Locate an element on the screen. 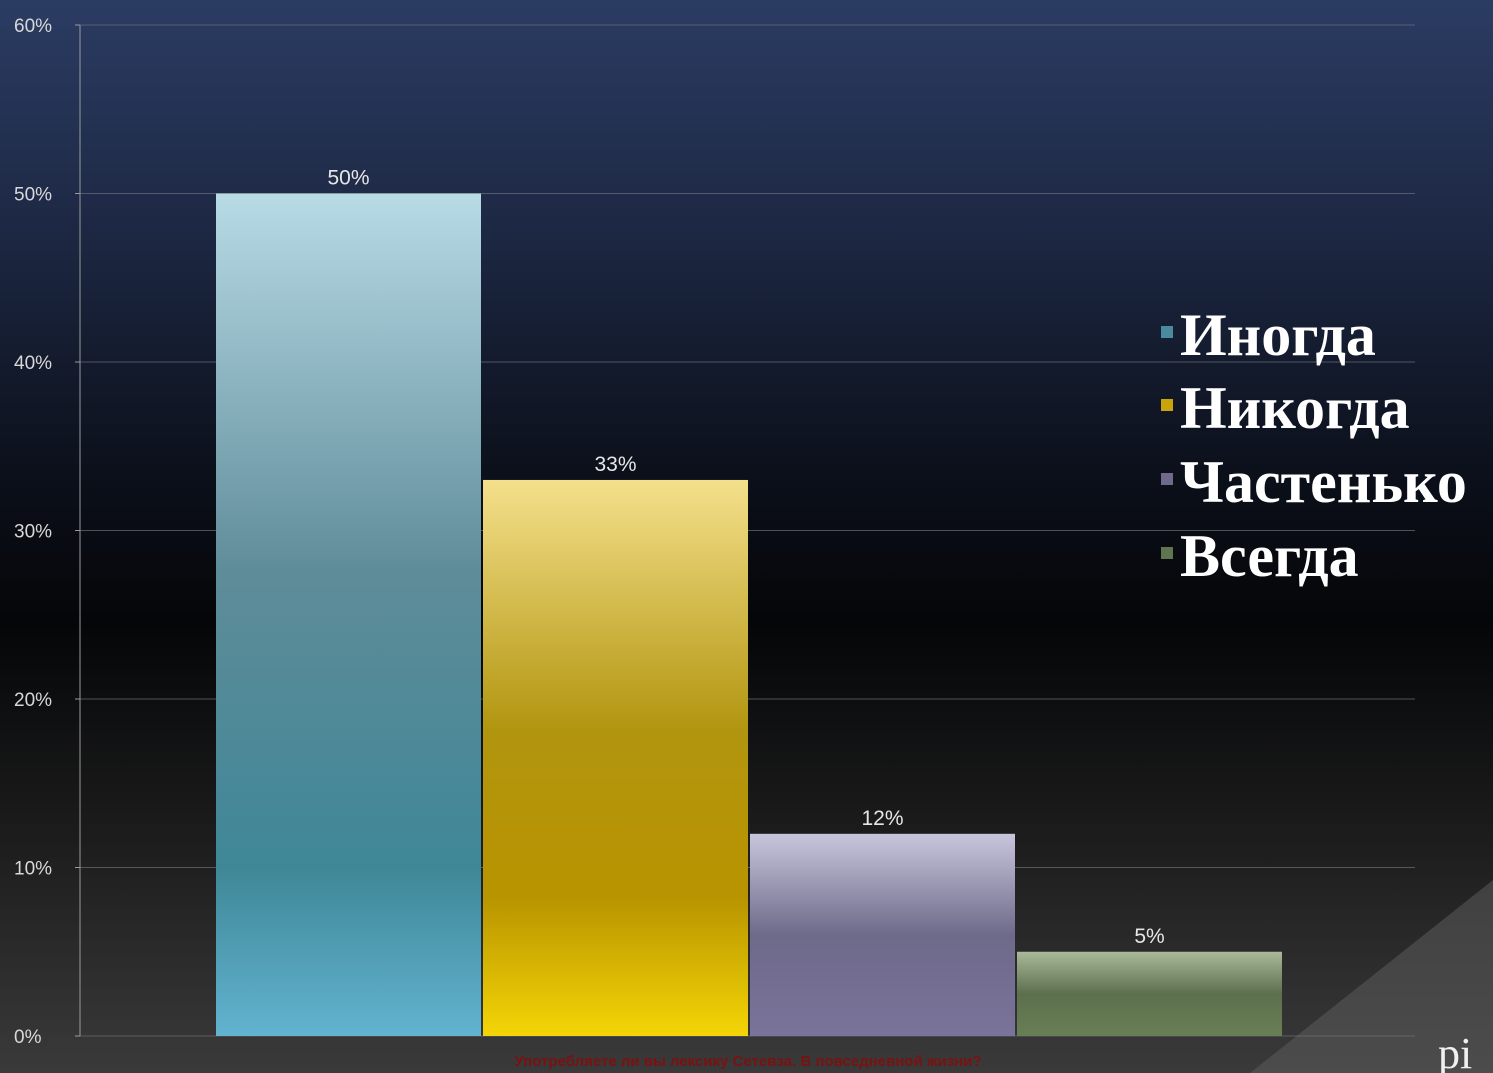 Image resolution: width=1493 pixels, height=1073 pixels. data-label: 12% is located at coordinates (882, 818).